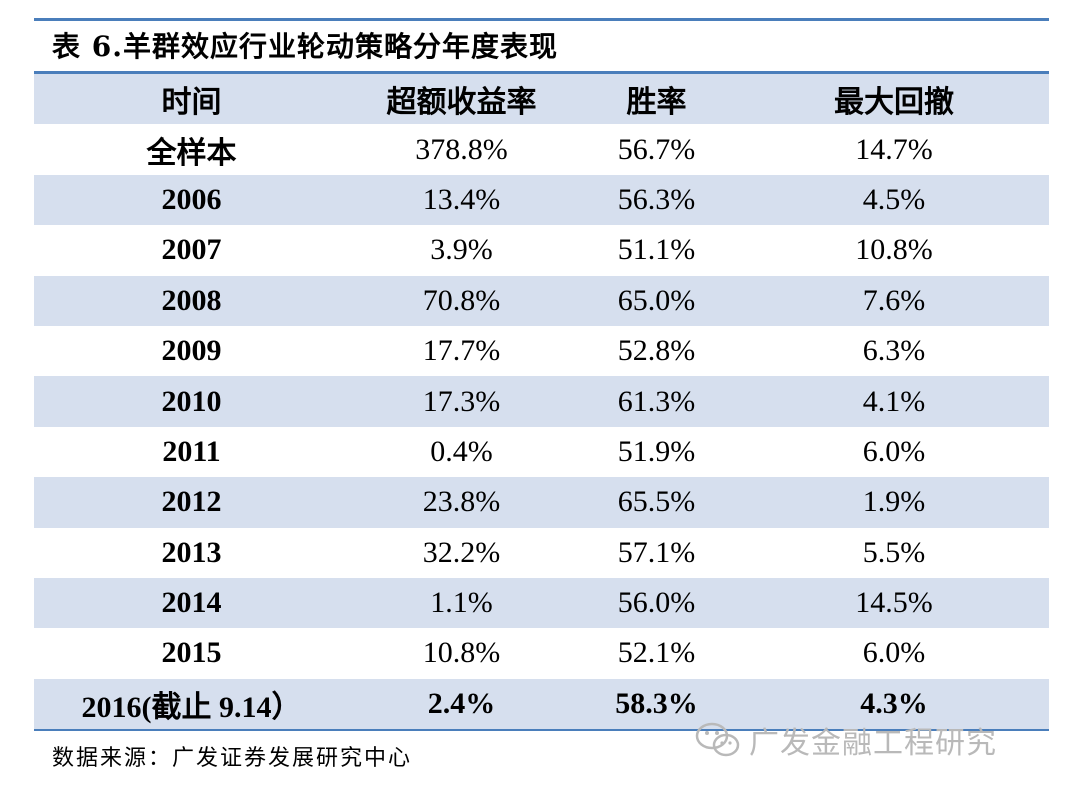  I want to click on column-header-max-drawdown: 最大回撤, so click(894, 103).